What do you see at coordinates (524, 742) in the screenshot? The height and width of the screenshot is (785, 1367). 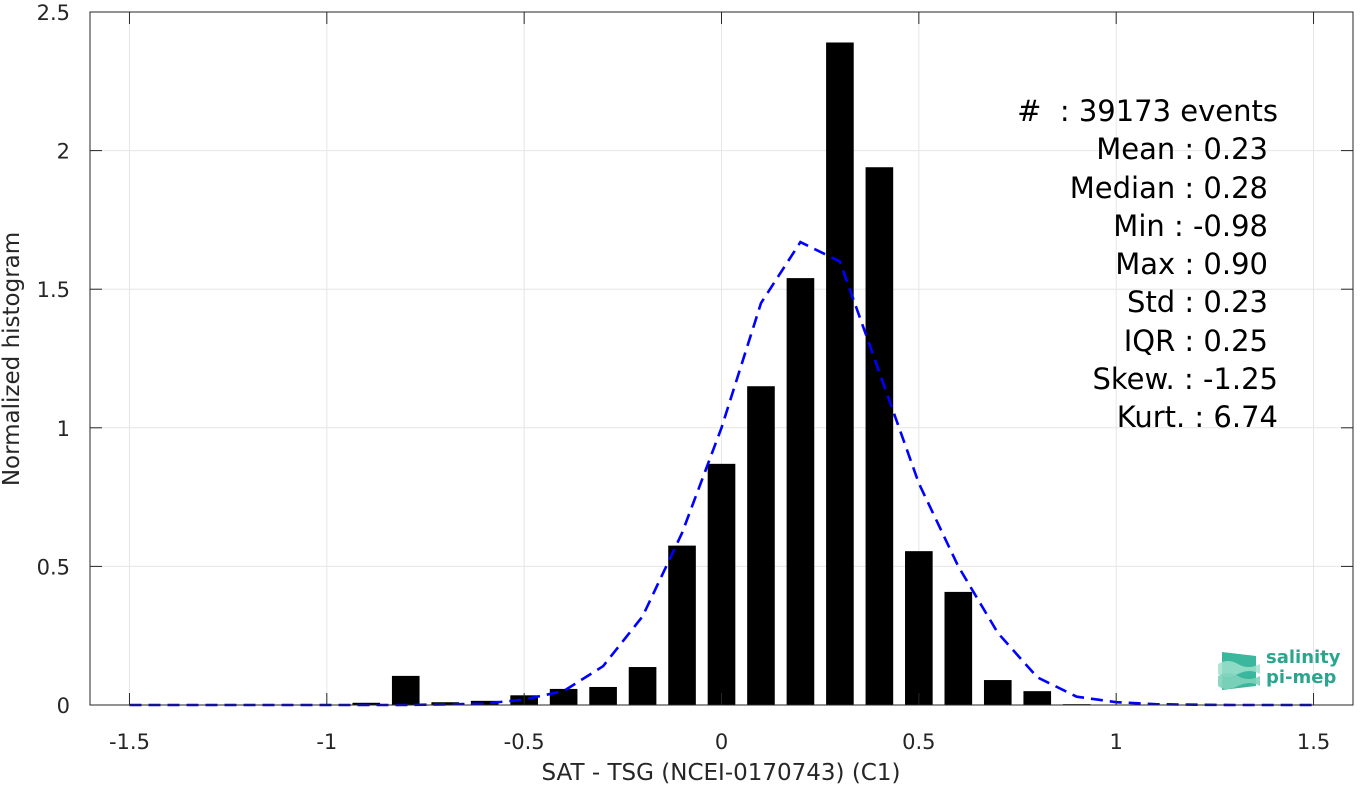 I see `x-tick-label: -0.5` at bounding box center [524, 742].